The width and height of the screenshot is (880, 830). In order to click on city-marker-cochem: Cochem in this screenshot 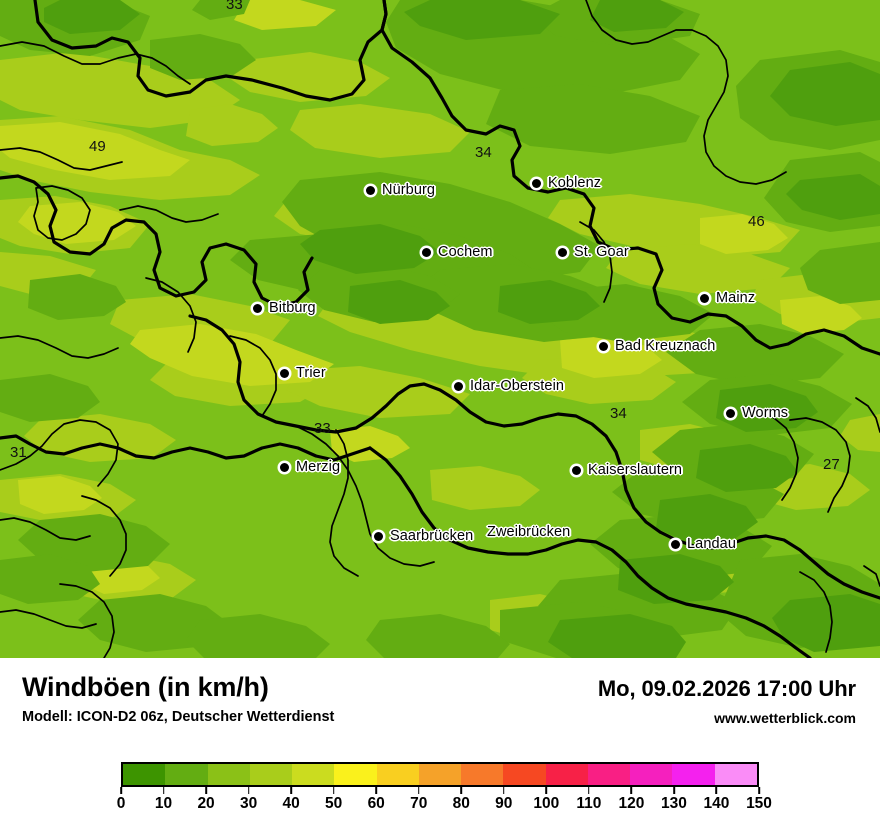, I will do `click(457, 252)`.